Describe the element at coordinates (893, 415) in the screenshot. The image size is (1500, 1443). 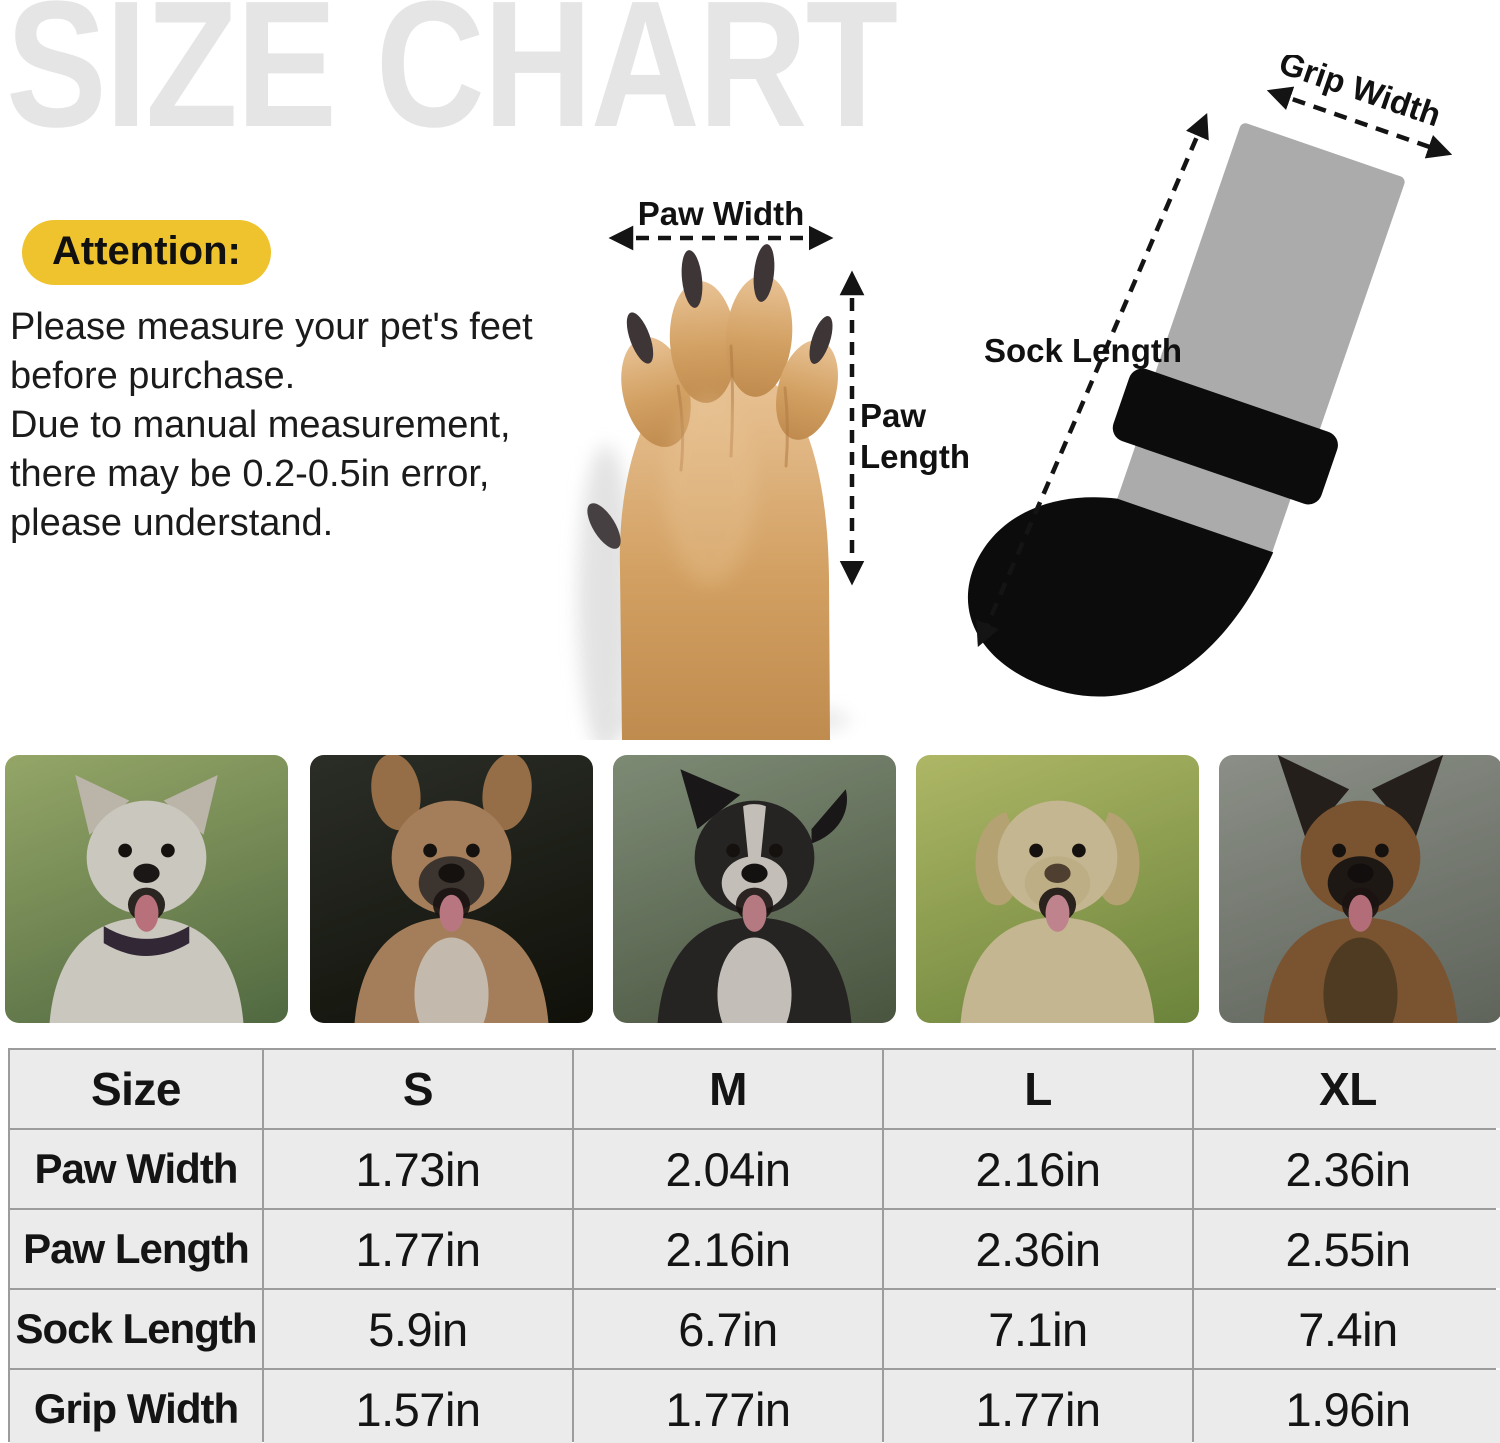
I see `paw-length-label-line1: Paw` at that location.